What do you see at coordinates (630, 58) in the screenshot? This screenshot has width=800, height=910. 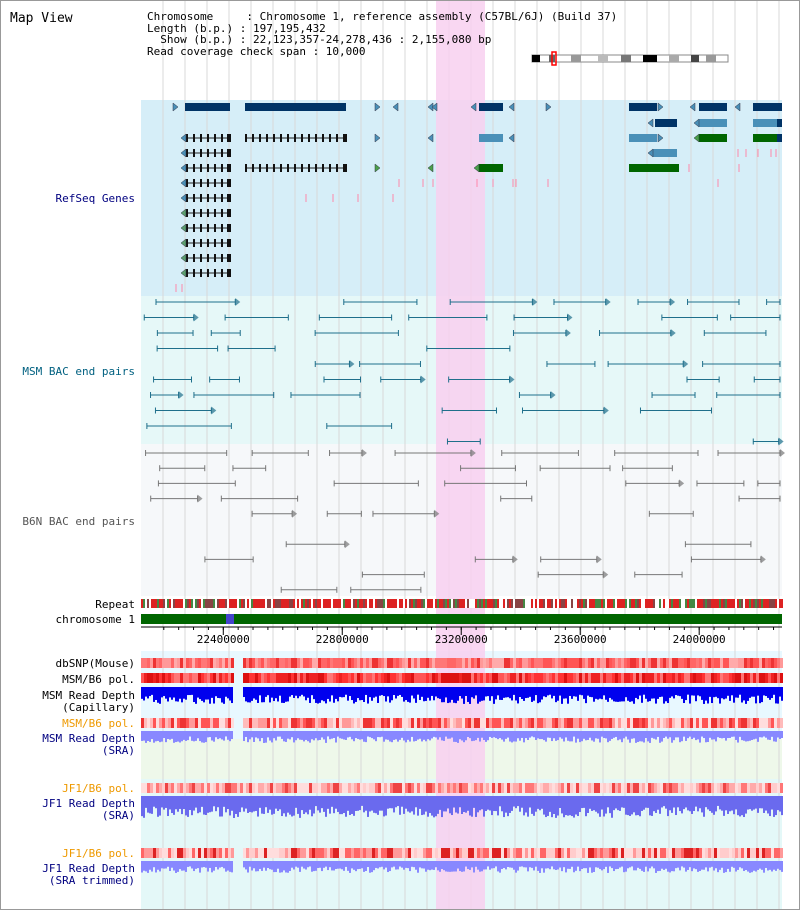 I see `chromosome-ideogram` at bounding box center [630, 58].